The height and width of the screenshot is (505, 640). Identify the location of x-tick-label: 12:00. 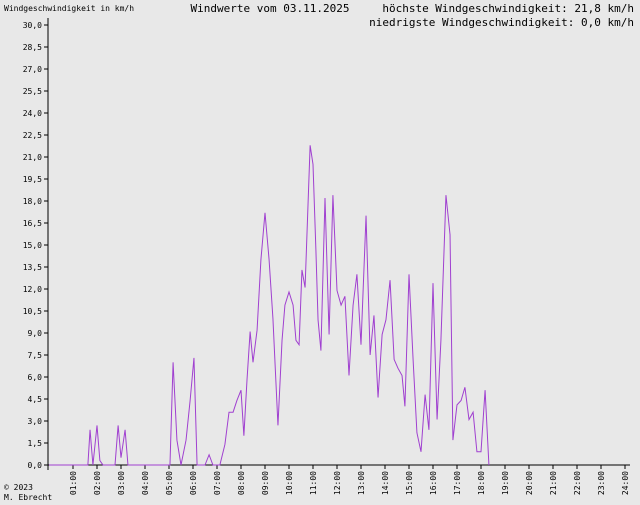
(337, 483).